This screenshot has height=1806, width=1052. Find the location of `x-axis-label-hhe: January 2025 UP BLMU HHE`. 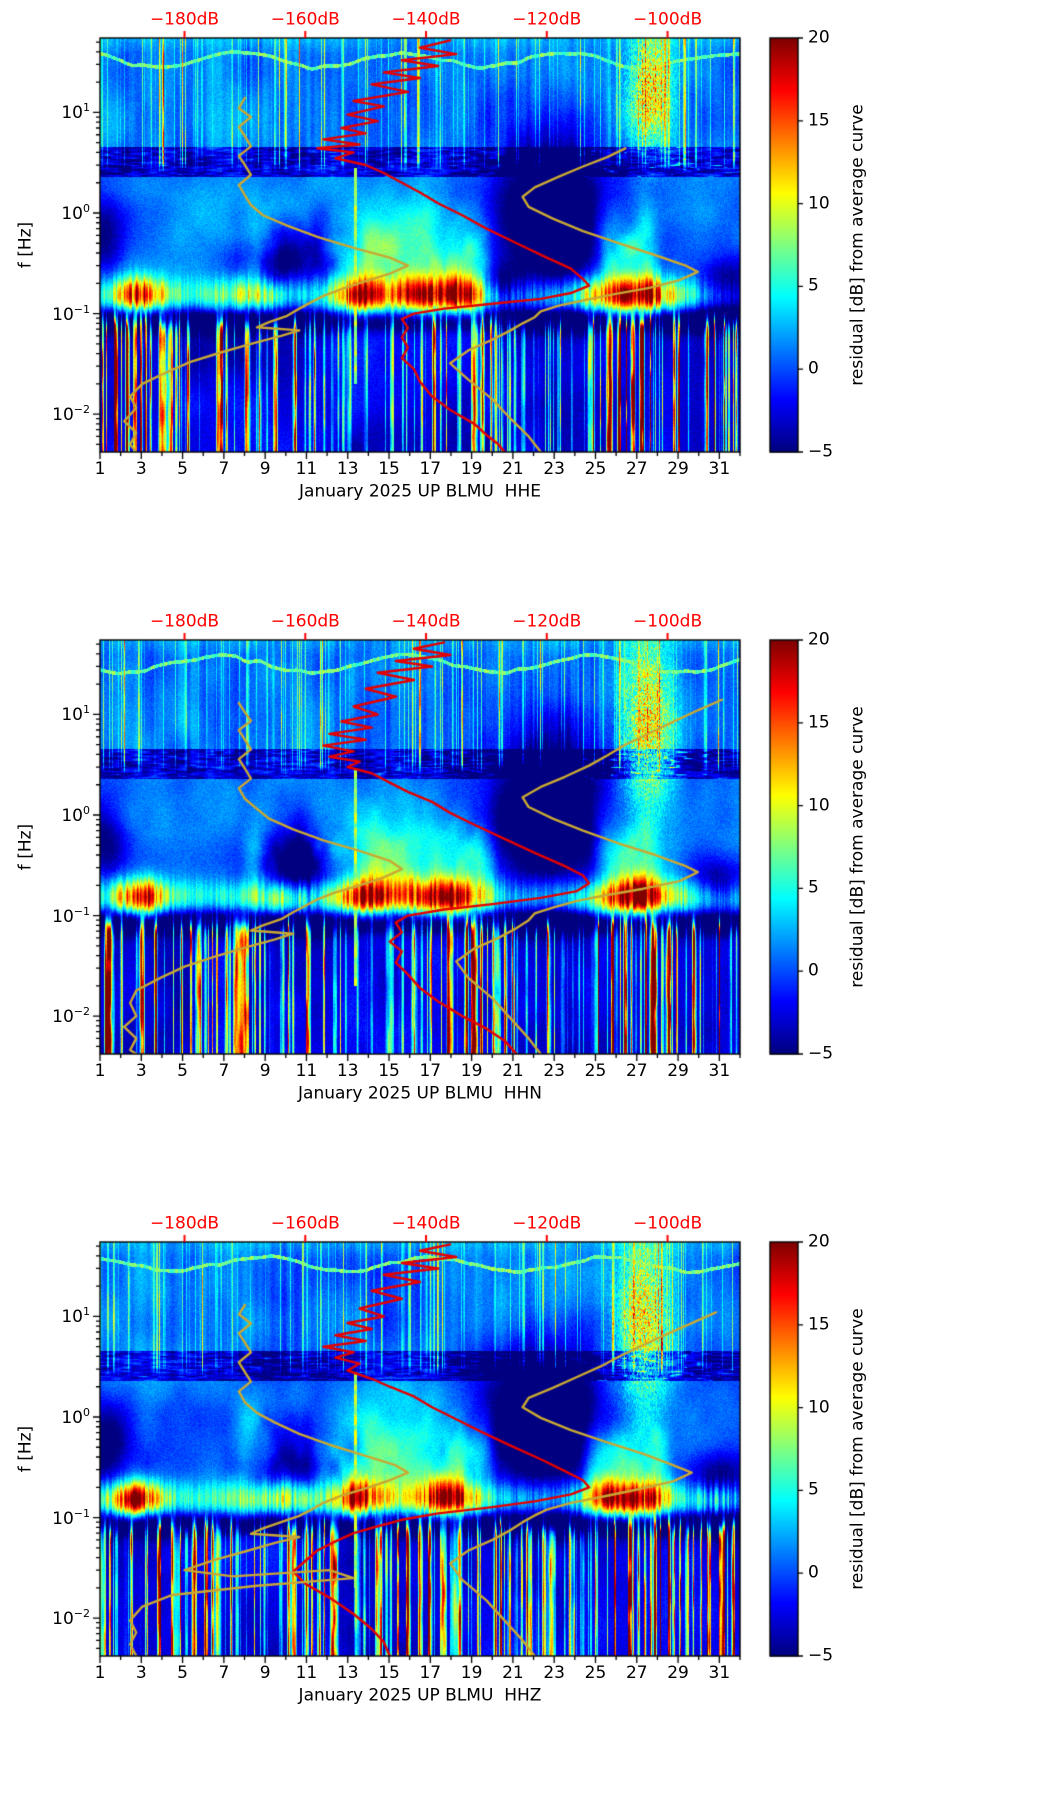

x-axis-label-hhe: January 2025 UP BLMU HHE is located at coordinates (420, 491).